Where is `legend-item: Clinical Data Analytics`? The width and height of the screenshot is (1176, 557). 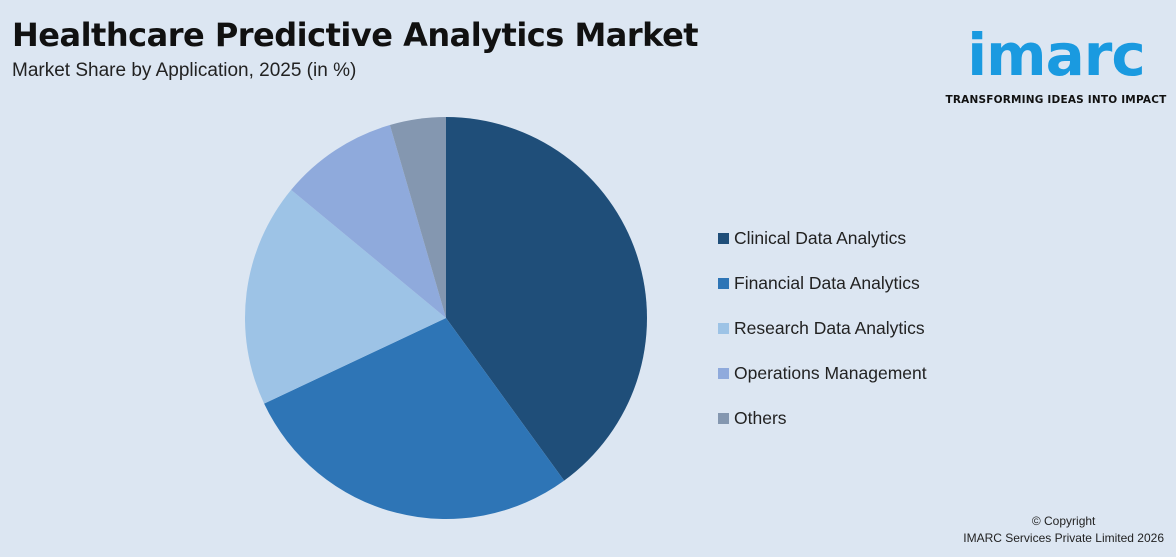 legend-item: Clinical Data Analytics is located at coordinates (822, 238).